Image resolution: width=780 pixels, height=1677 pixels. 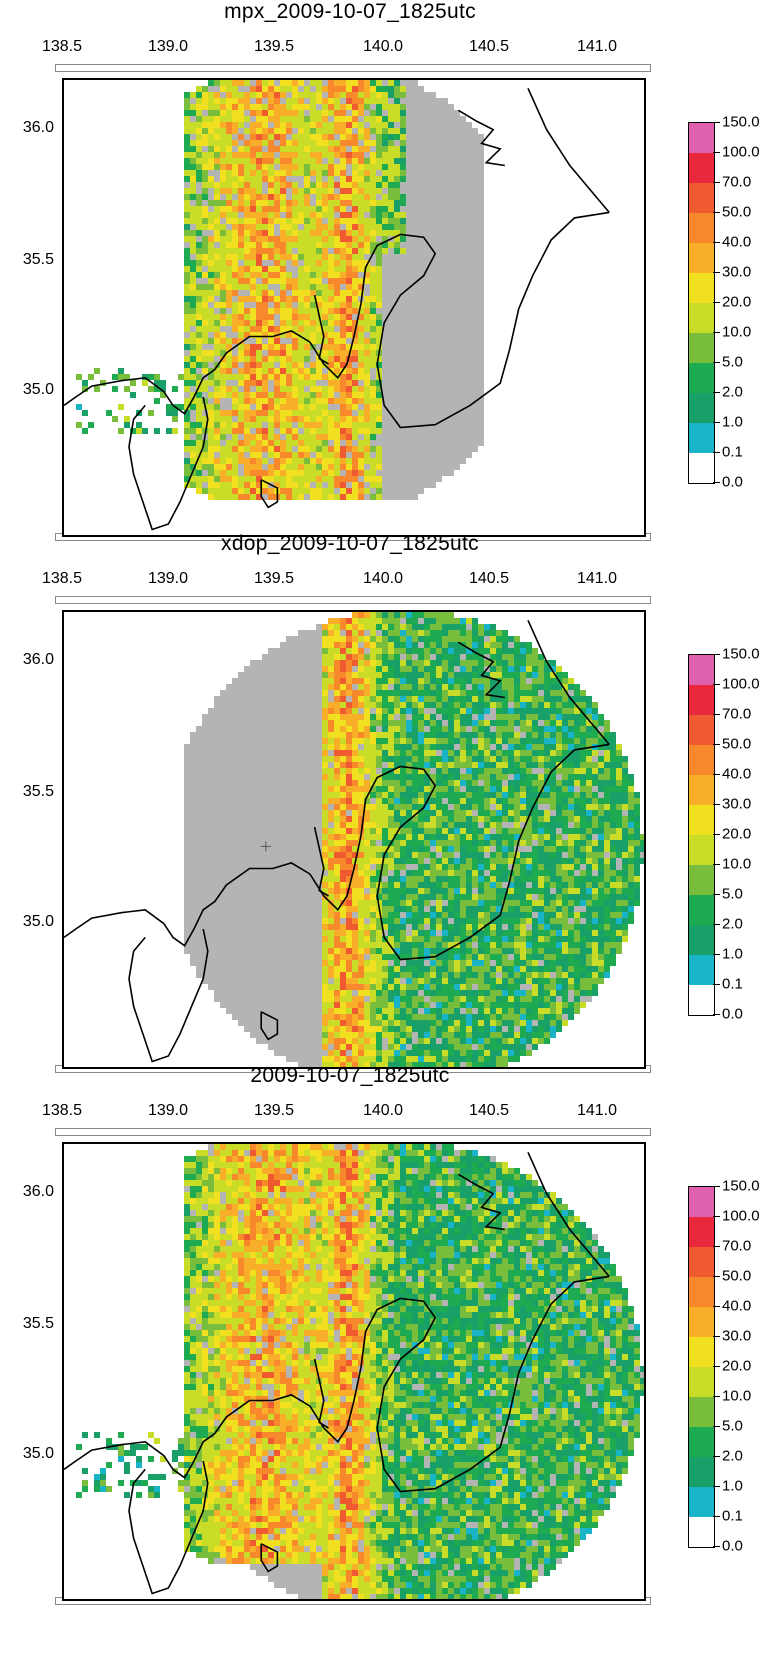 What do you see at coordinates (737, 1336) in the screenshot?
I see `colorbar-label: 30.0` at bounding box center [737, 1336].